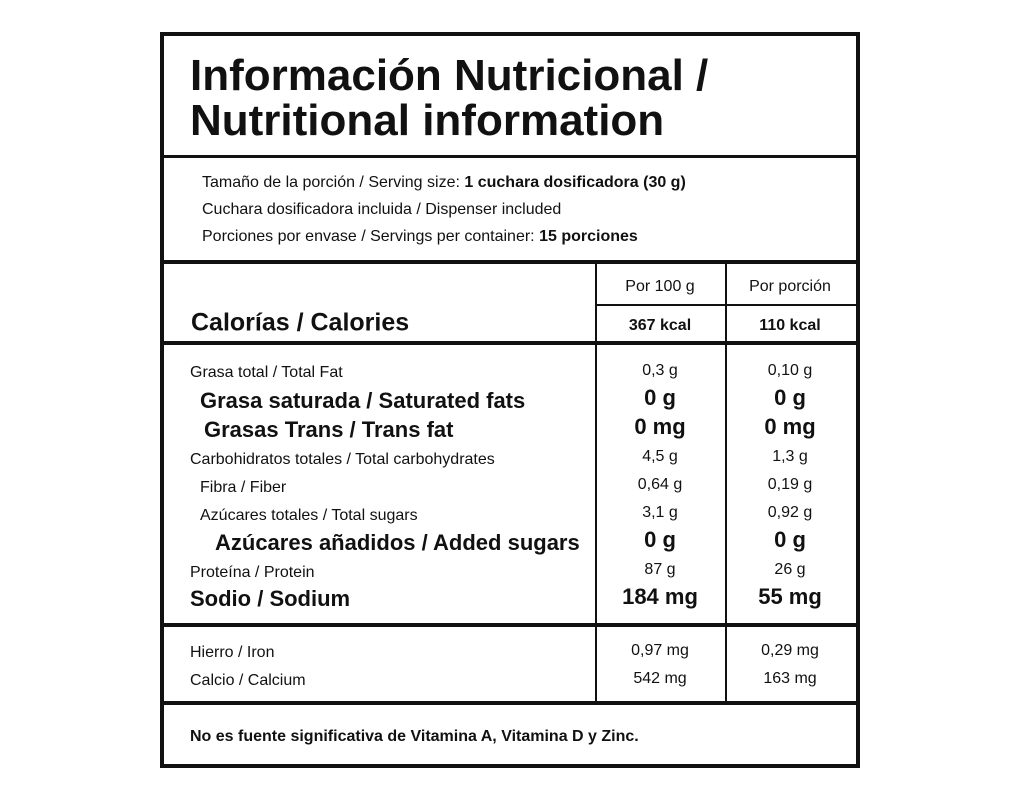  Describe the element at coordinates (790, 569) in the screenshot. I see `nutrient-value: 26 g` at that location.